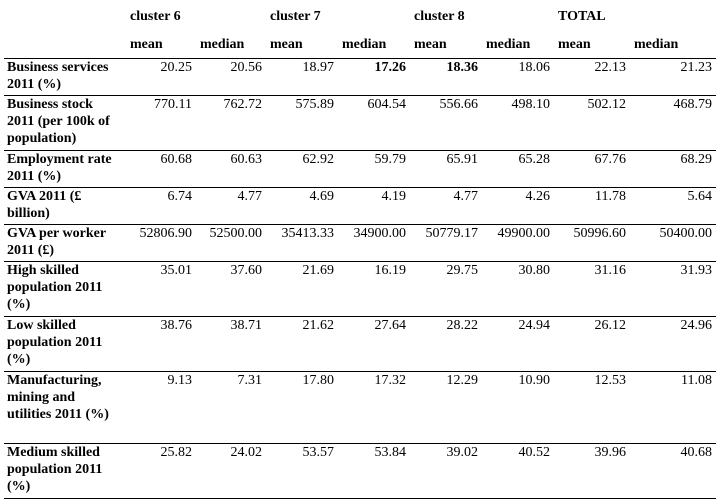 The image size is (720, 502). Describe the element at coordinates (518, 123) in the screenshot. I see `value-cell: 498.10` at that location.